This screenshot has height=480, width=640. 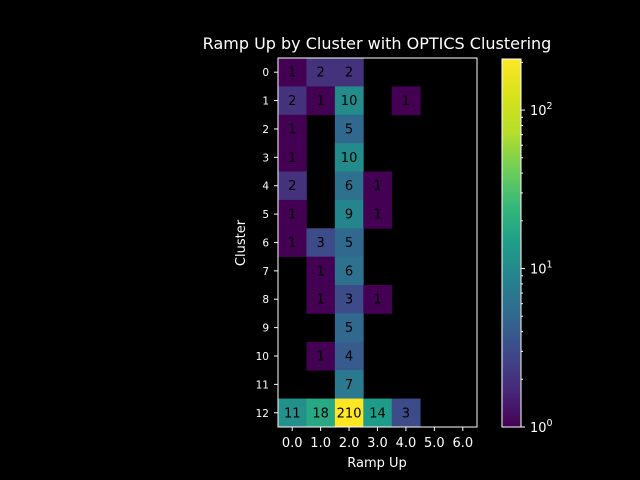 What do you see at coordinates (265, 158) in the screenshot?
I see `y-tick-label: 3` at bounding box center [265, 158].